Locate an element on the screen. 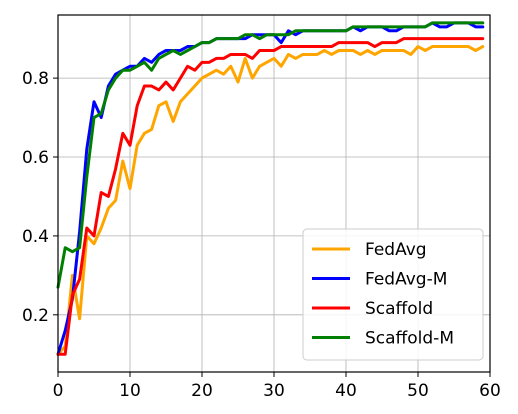 The image size is (518, 414). legend-box is located at coordinates (393, 294).